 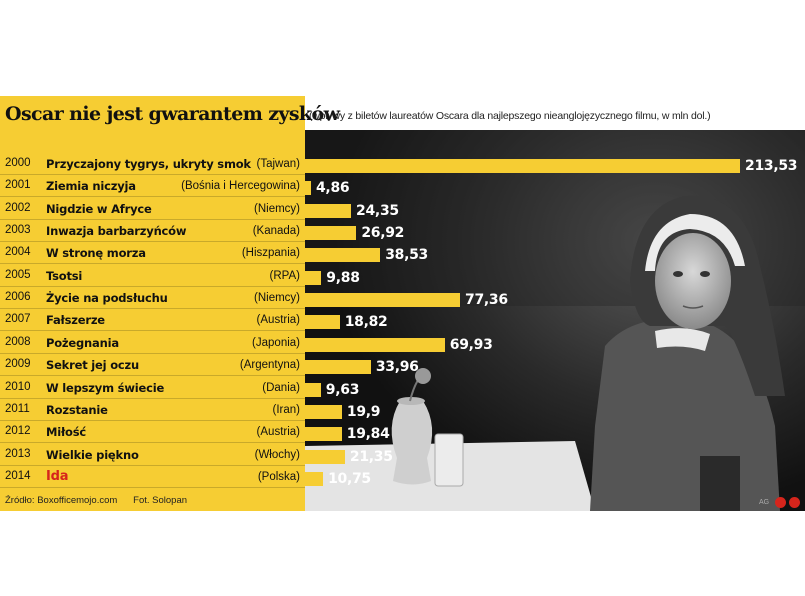 What do you see at coordinates (61, 500) in the screenshot?
I see `source-text: Źródło: Boxofficemojo.com` at bounding box center [61, 500].